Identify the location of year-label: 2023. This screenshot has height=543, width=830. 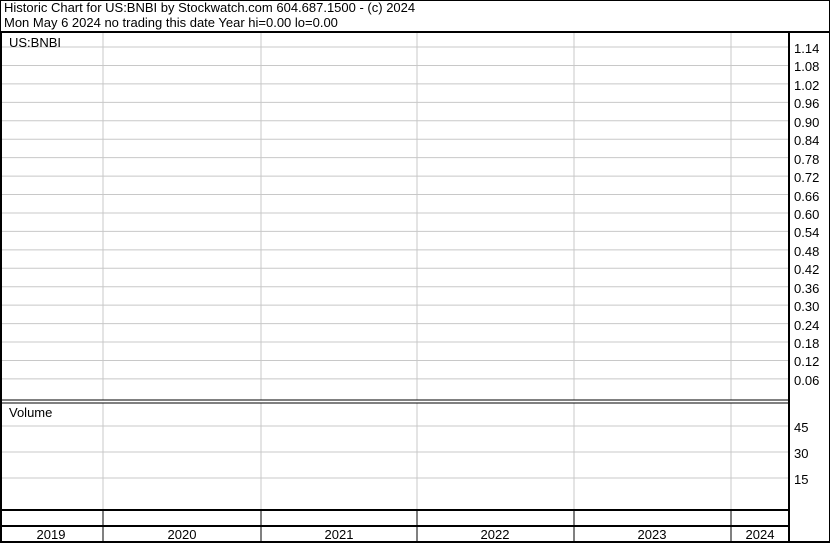
(652, 534).